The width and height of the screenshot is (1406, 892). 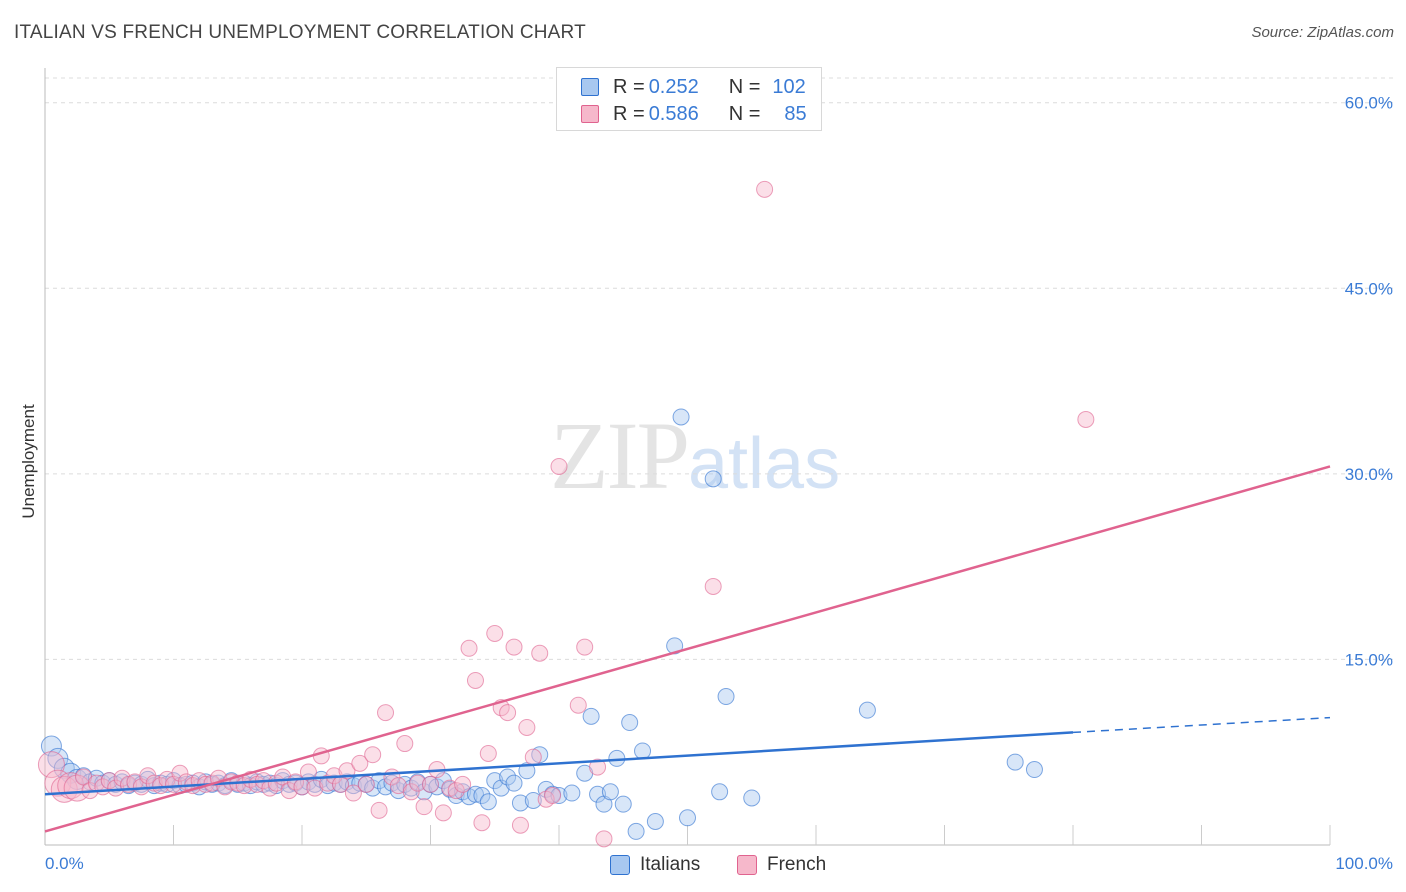 What do you see at coordinates (1369, 659) in the screenshot?
I see `y-tick-label: 15.0%` at bounding box center [1369, 659].